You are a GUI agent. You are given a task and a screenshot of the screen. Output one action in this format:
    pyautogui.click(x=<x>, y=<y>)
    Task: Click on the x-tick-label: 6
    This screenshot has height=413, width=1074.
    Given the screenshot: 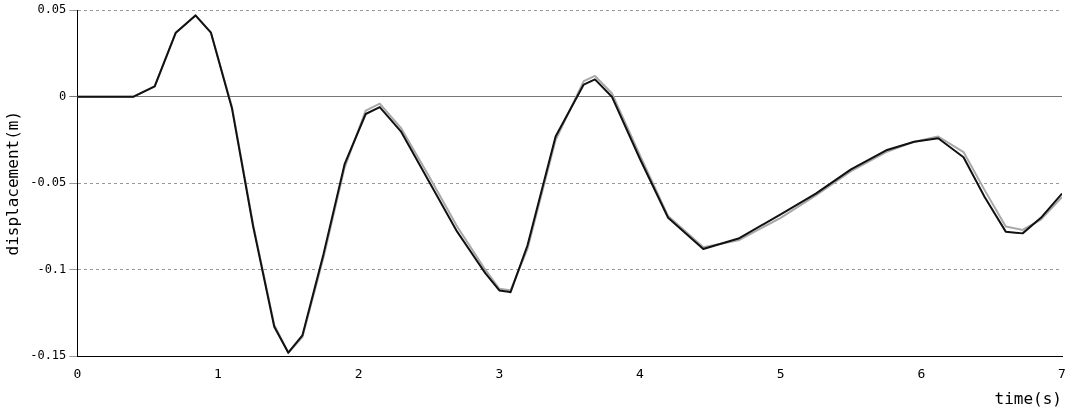 What is the action you would take?
    pyautogui.click(x=921, y=374)
    